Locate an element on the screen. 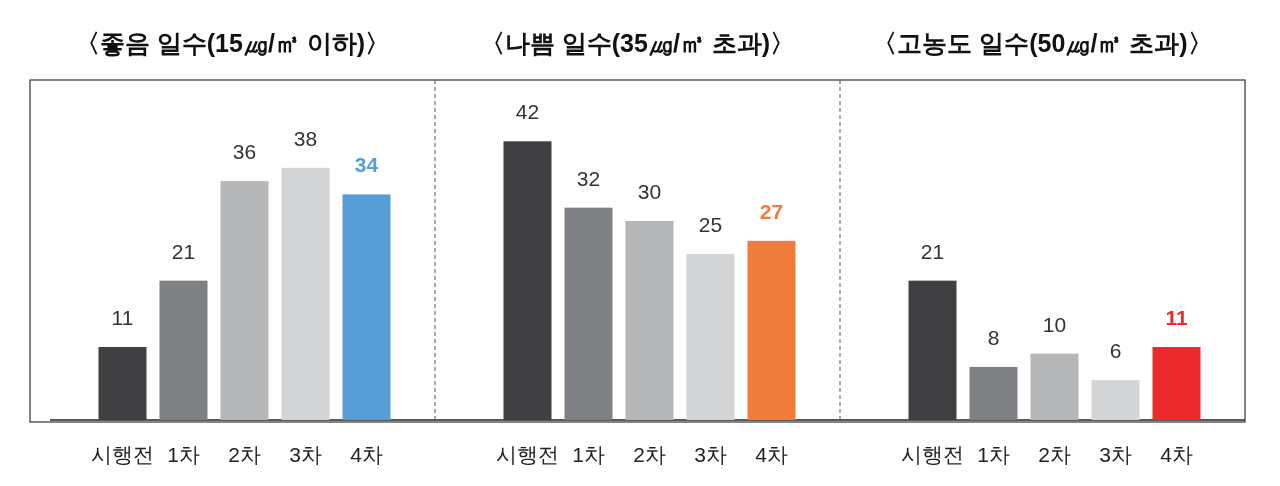  data-label: 42 is located at coordinates (527, 112).